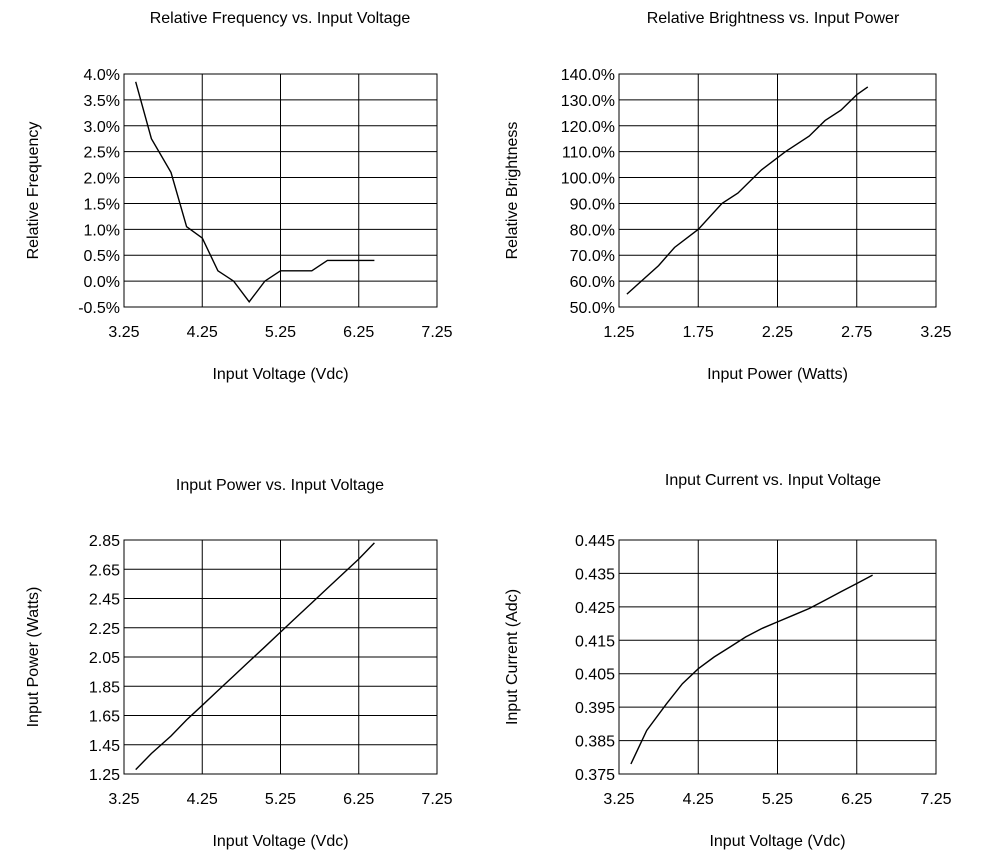  I want to click on y-tick-label: 80.0%, so click(592, 230).